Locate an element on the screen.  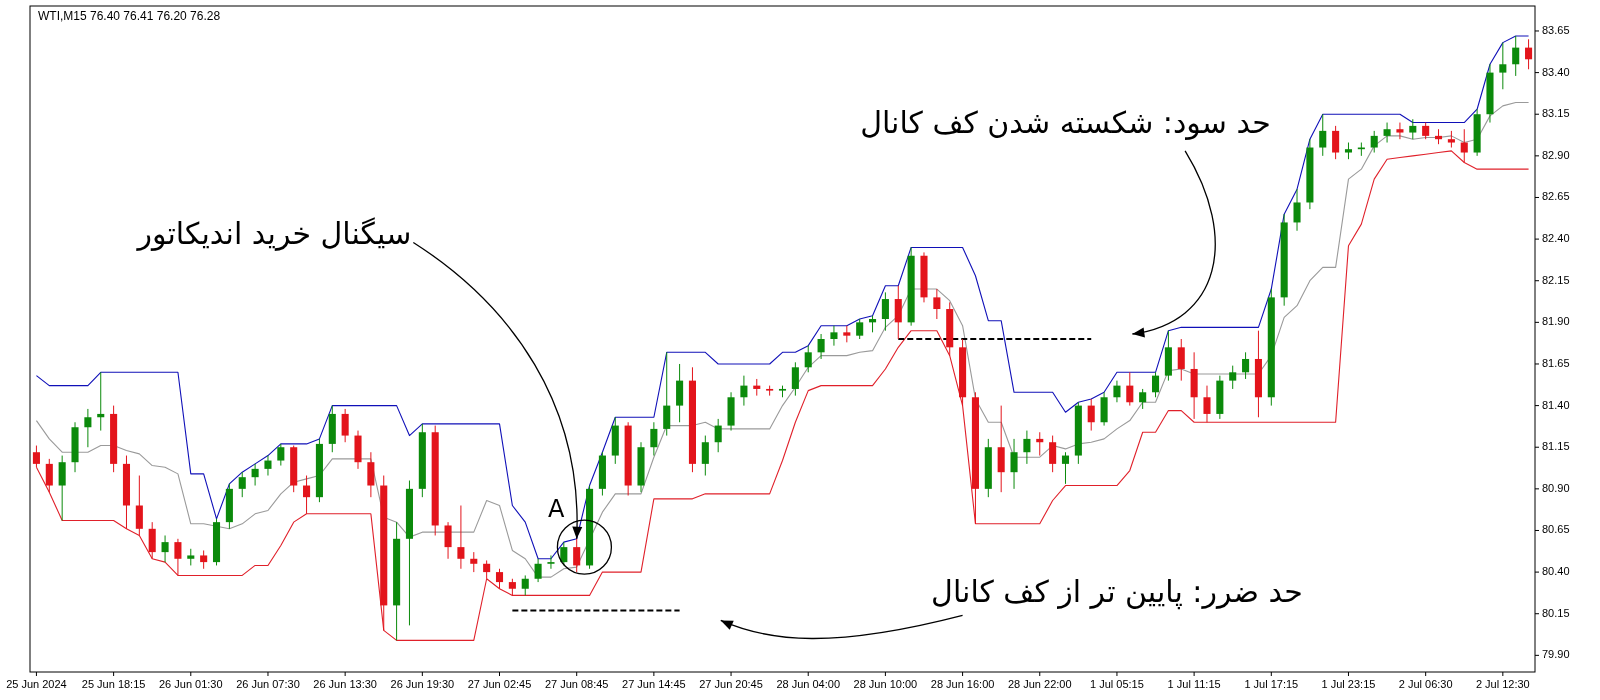
x-tick-label: 28 Jun 22:00 is located at coordinates (1039, 684).